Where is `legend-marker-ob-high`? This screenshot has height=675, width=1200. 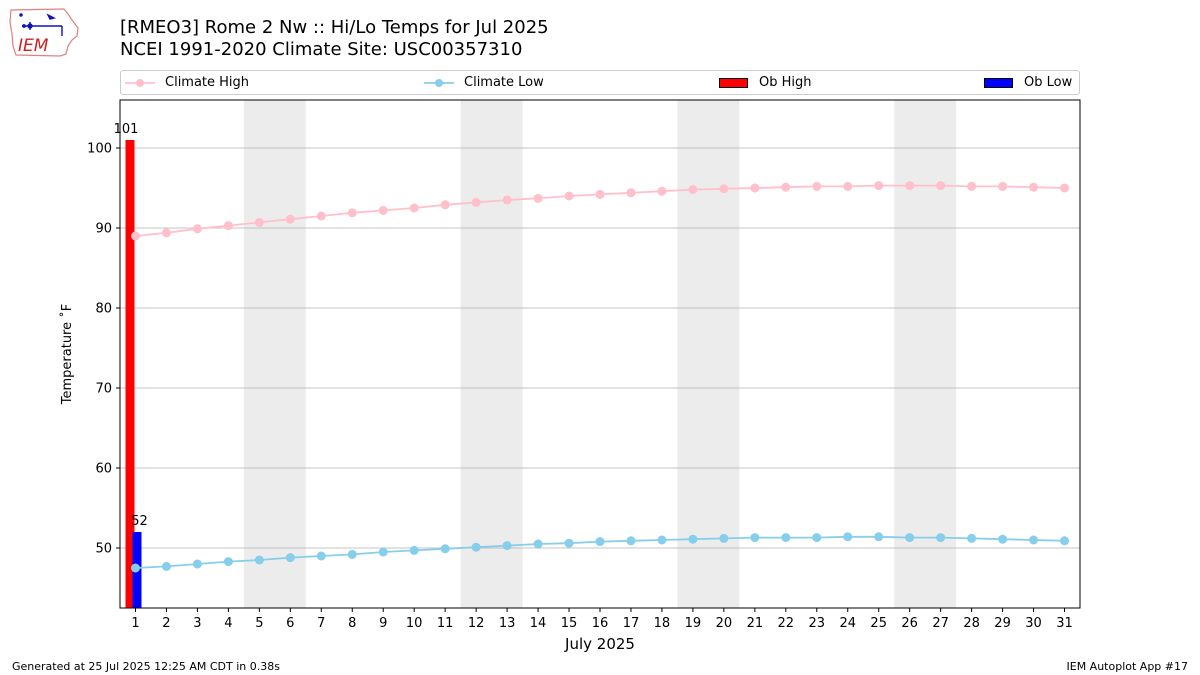
legend-marker-ob-high is located at coordinates (733, 82).